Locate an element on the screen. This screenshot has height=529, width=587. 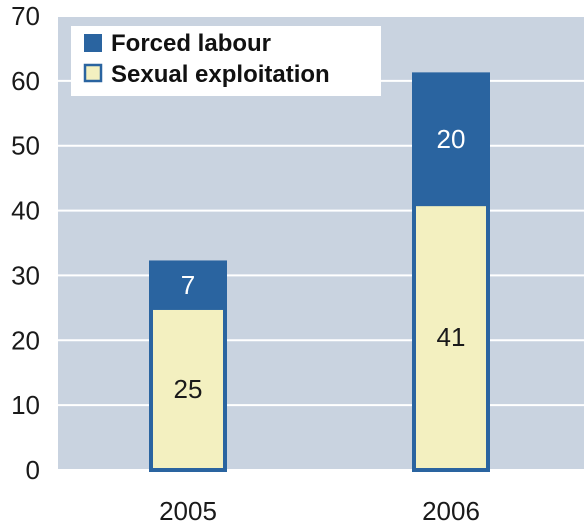
y-tick-label: 0 is located at coordinates (33, 470).